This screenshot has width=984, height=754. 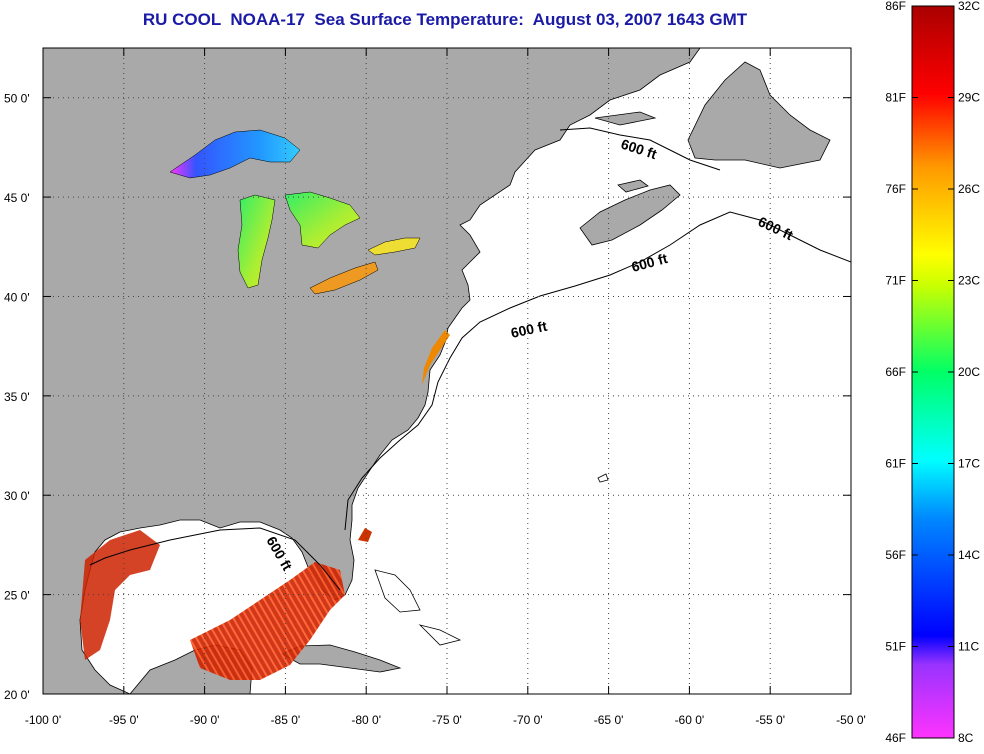 I want to click on latitude-ticks: 50 0' 45 0' 40 0' 35 0' 30 0' 25 0' 20 0', so click(x=17, y=397).